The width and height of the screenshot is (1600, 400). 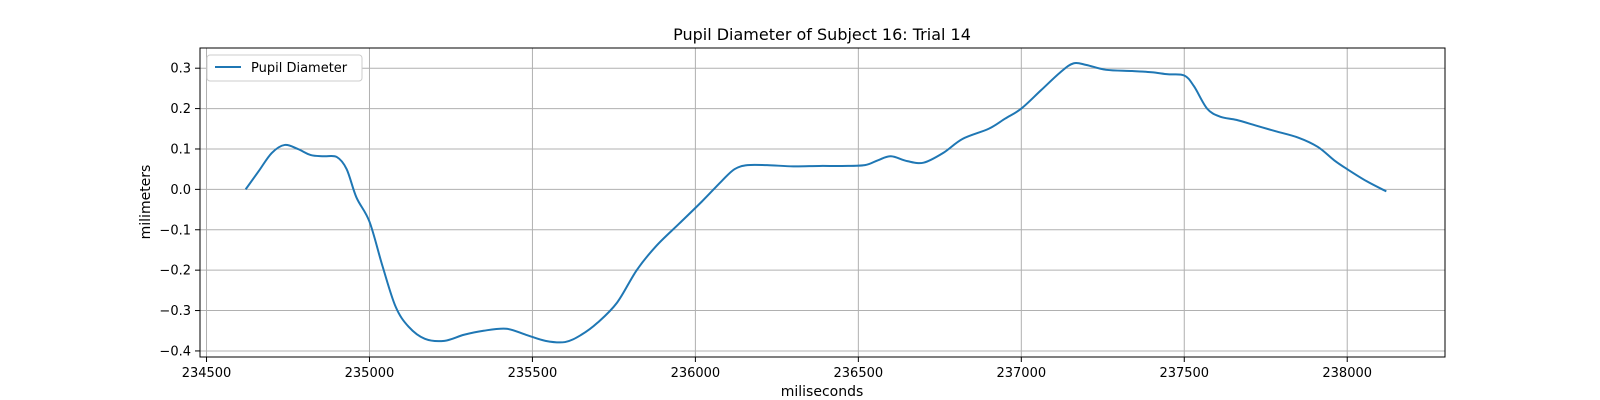 What do you see at coordinates (180, 69) in the screenshot?
I see `y-tick-label: 0.3` at bounding box center [180, 69].